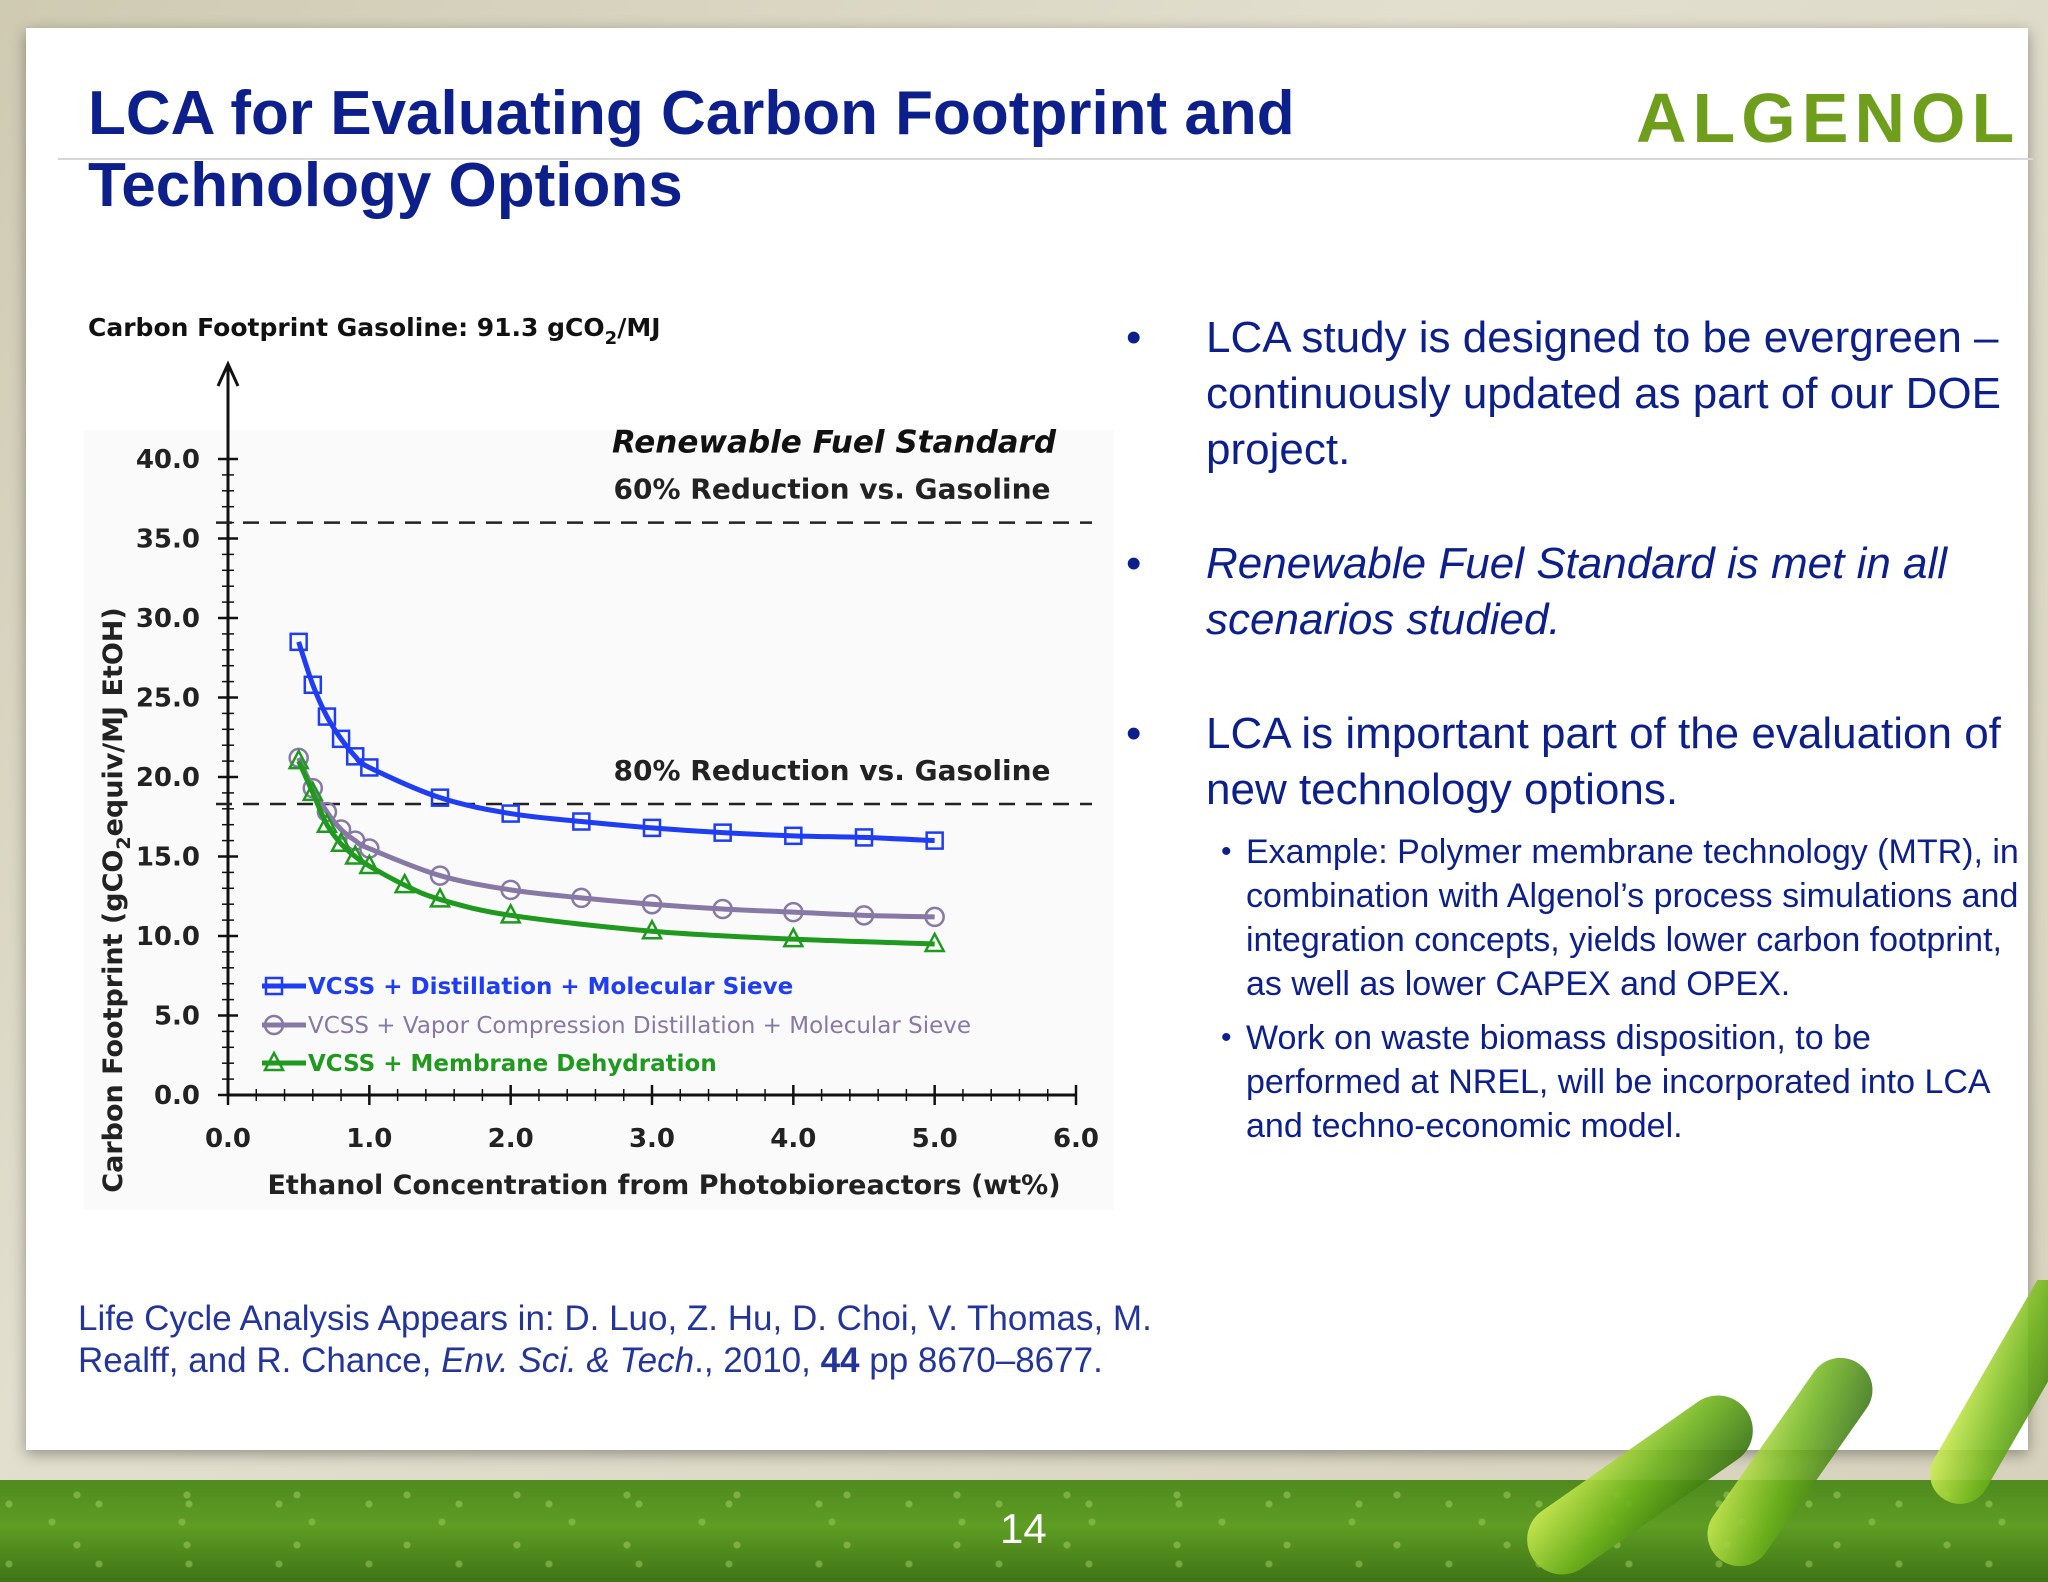  What do you see at coordinates (1828, 118) in the screenshot?
I see `company-logo: ALGENOL` at bounding box center [1828, 118].